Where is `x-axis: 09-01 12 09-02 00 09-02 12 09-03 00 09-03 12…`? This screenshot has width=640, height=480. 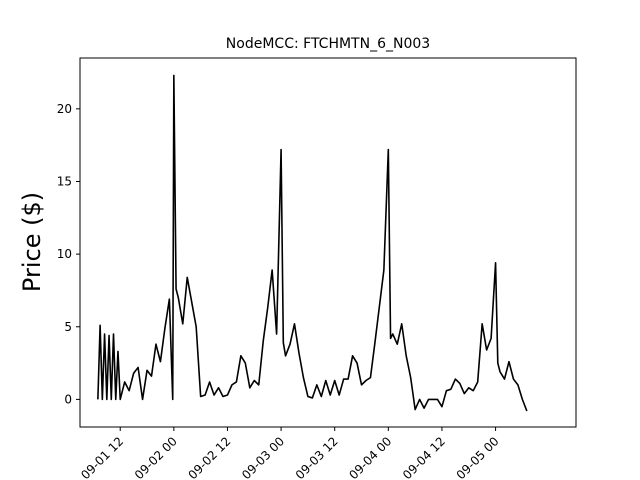
x-axis: 09-01 12 09-02 00 09-02 12 09-03 00 09-03 12… is located at coordinates (290, 453).